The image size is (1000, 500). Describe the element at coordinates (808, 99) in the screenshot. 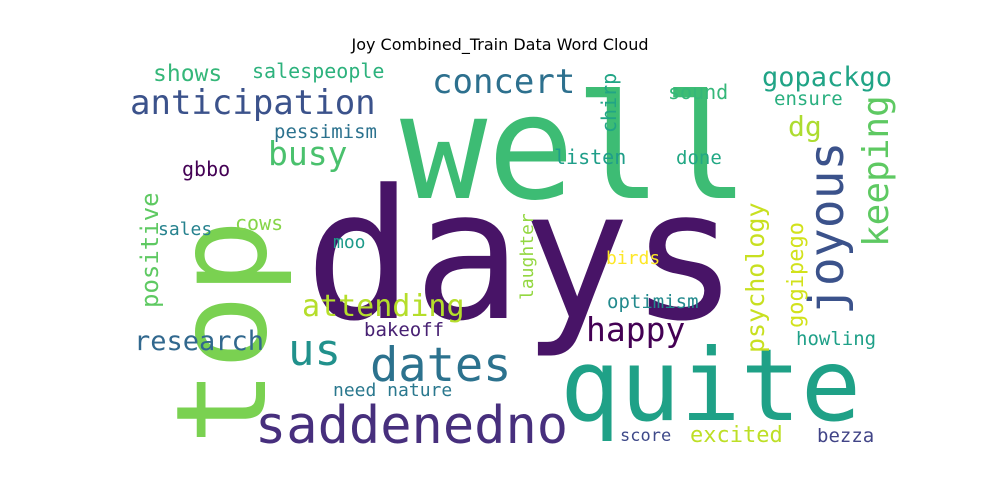

I see `word-ensure: ensure` at that location.